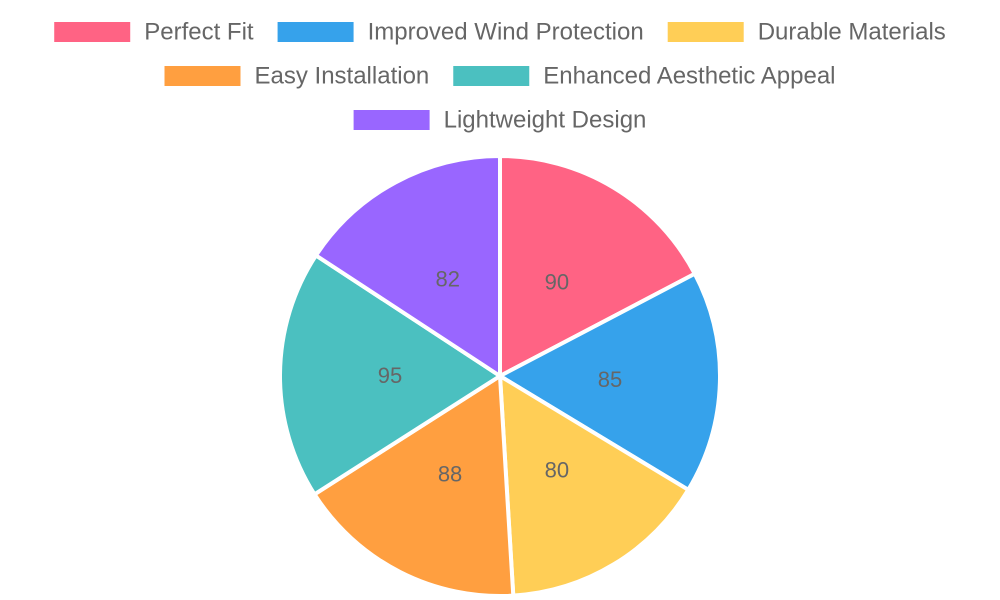 The image size is (1000, 600). I want to click on legend-label-enhanced-aesthetic-appeal: Enhanced Aesthetic Appeal, so click(689, 76).